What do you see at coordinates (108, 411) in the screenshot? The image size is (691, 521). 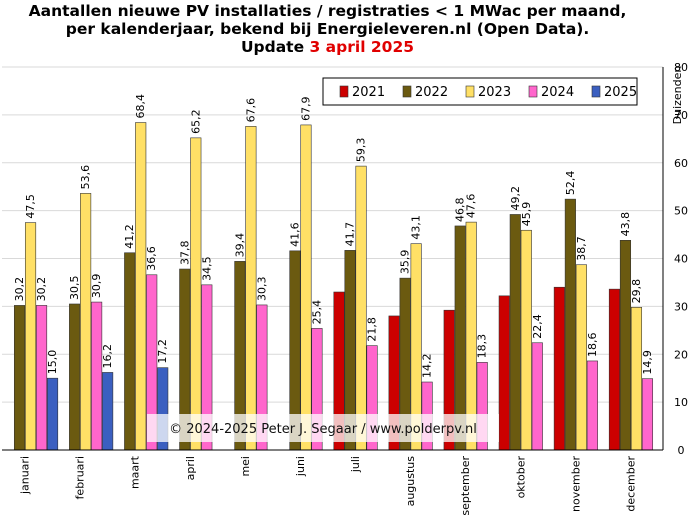 I see `bar-2025-februari` at bounding box center [108, 411].